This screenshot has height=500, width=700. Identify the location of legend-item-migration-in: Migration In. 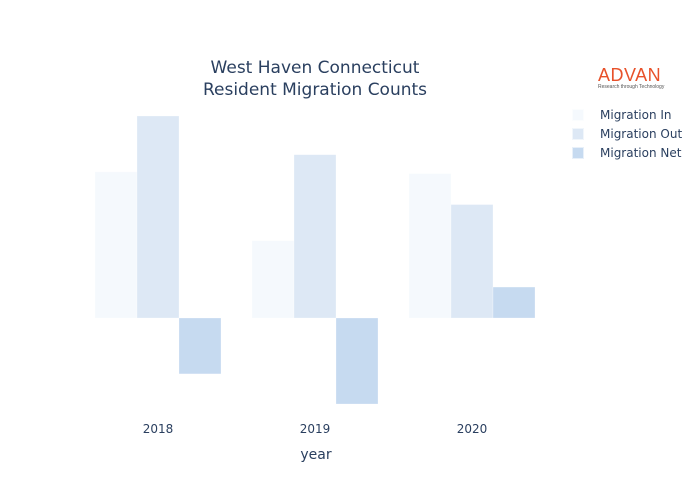
(627, 114).